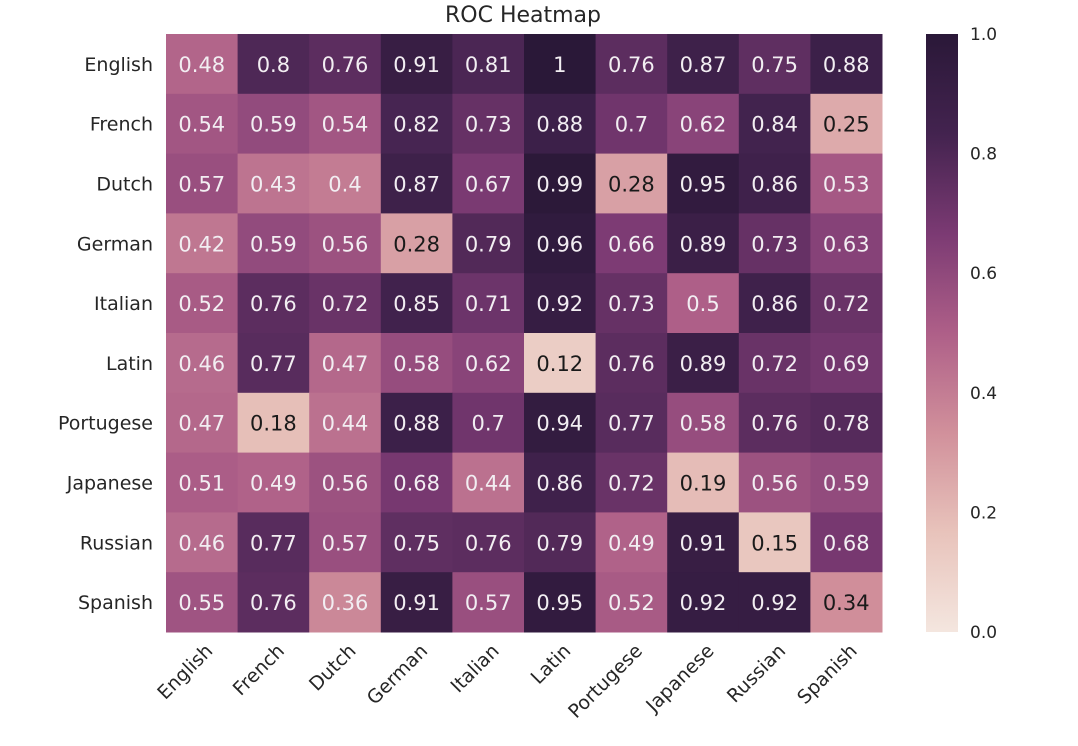  Describe the element at coordinates (273, 125) in the screenshot. I see `cell-value-label: 0.59` at that location.